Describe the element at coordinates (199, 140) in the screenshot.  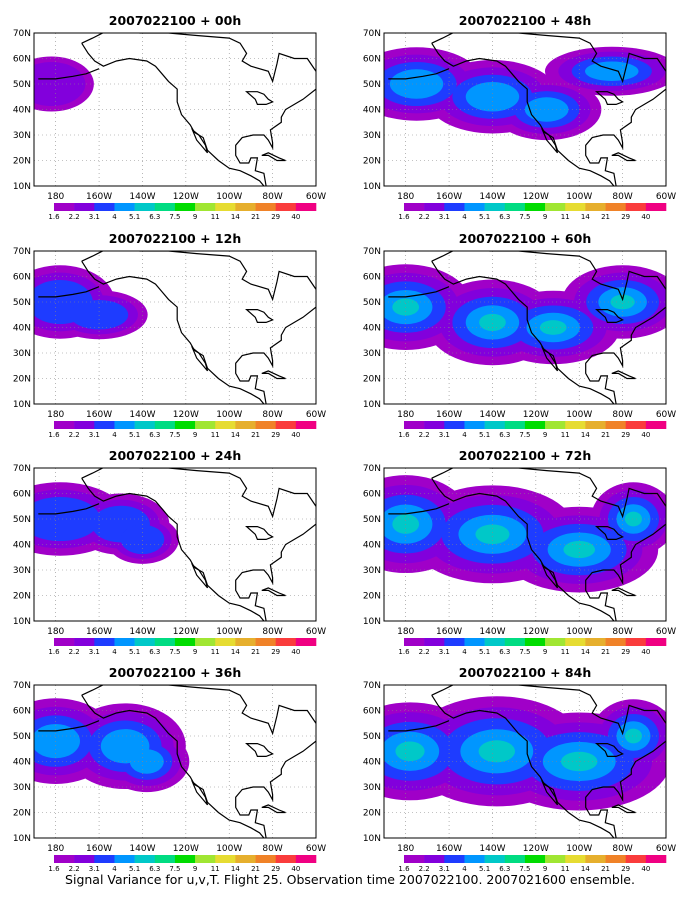
I see `baja-coast` at that location.